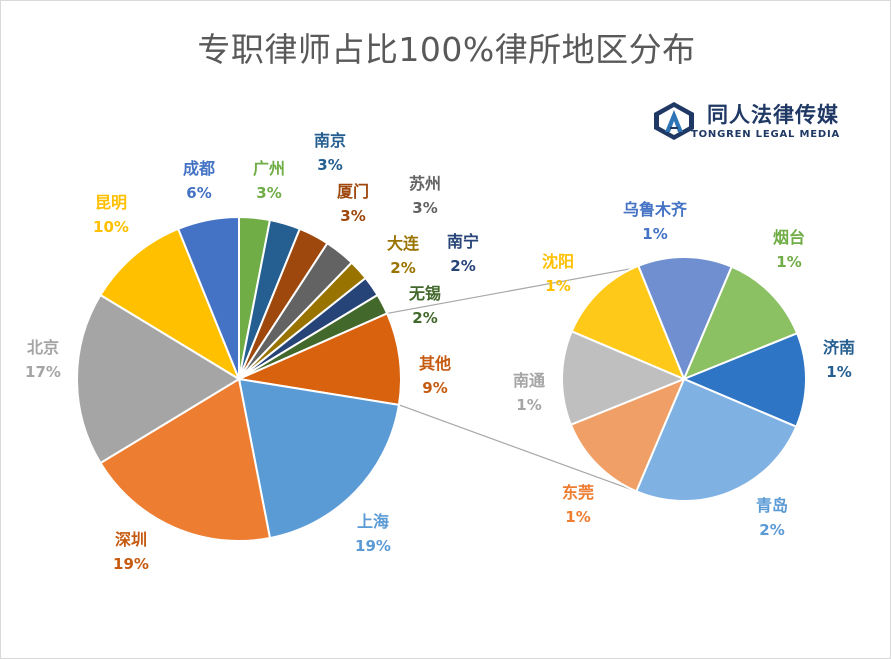 The width and height of the screenshot is (891, 659). What do you see at coordinates (578, 492) in the screenshot?
I see `sub-label-name-4: 东莞` at bounding box center [578, 492].